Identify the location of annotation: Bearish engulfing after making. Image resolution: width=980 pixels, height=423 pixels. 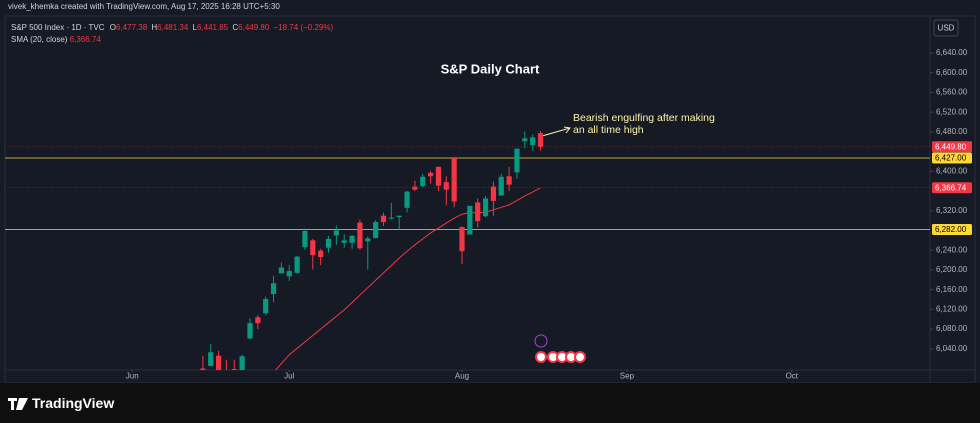
(644, 118).